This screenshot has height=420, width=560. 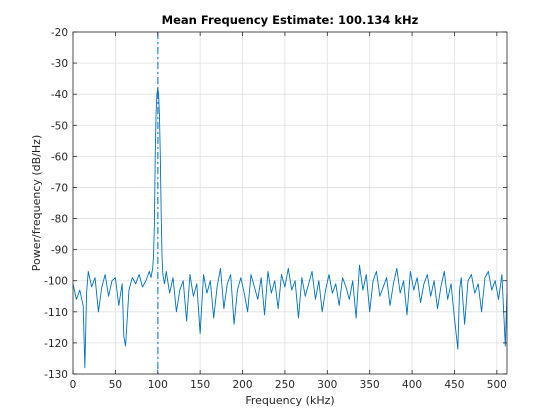 What do you see at coordinates (59, 33) in the screenshot?
I see `y-tick-label: -20` at bounding box center [59, 33].